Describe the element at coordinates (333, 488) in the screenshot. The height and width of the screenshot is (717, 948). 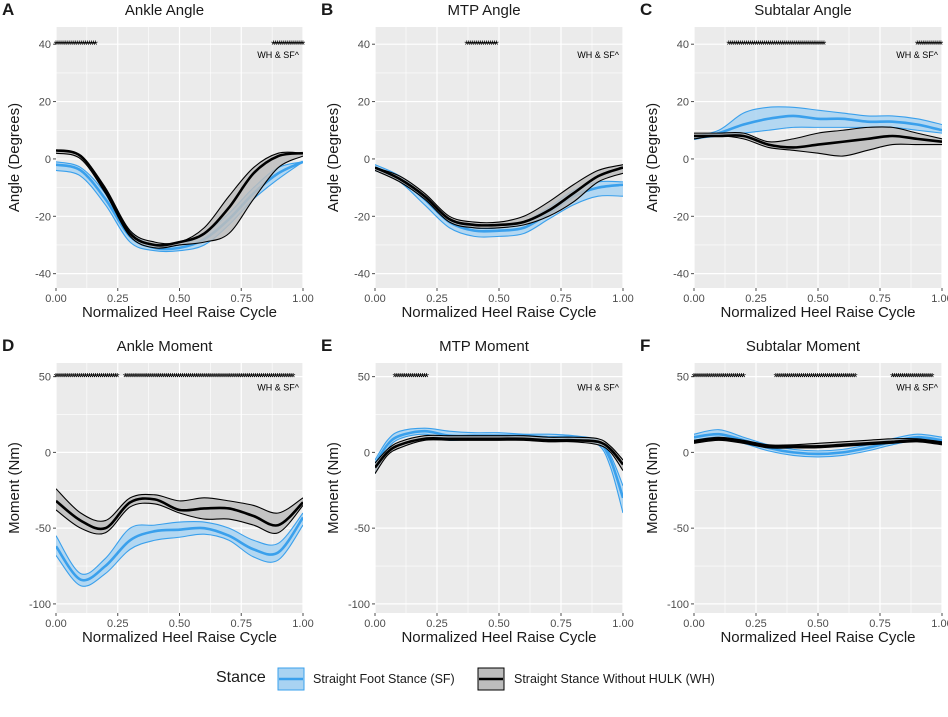
I see `y-axis-label: Moment (Nm)` at that location.